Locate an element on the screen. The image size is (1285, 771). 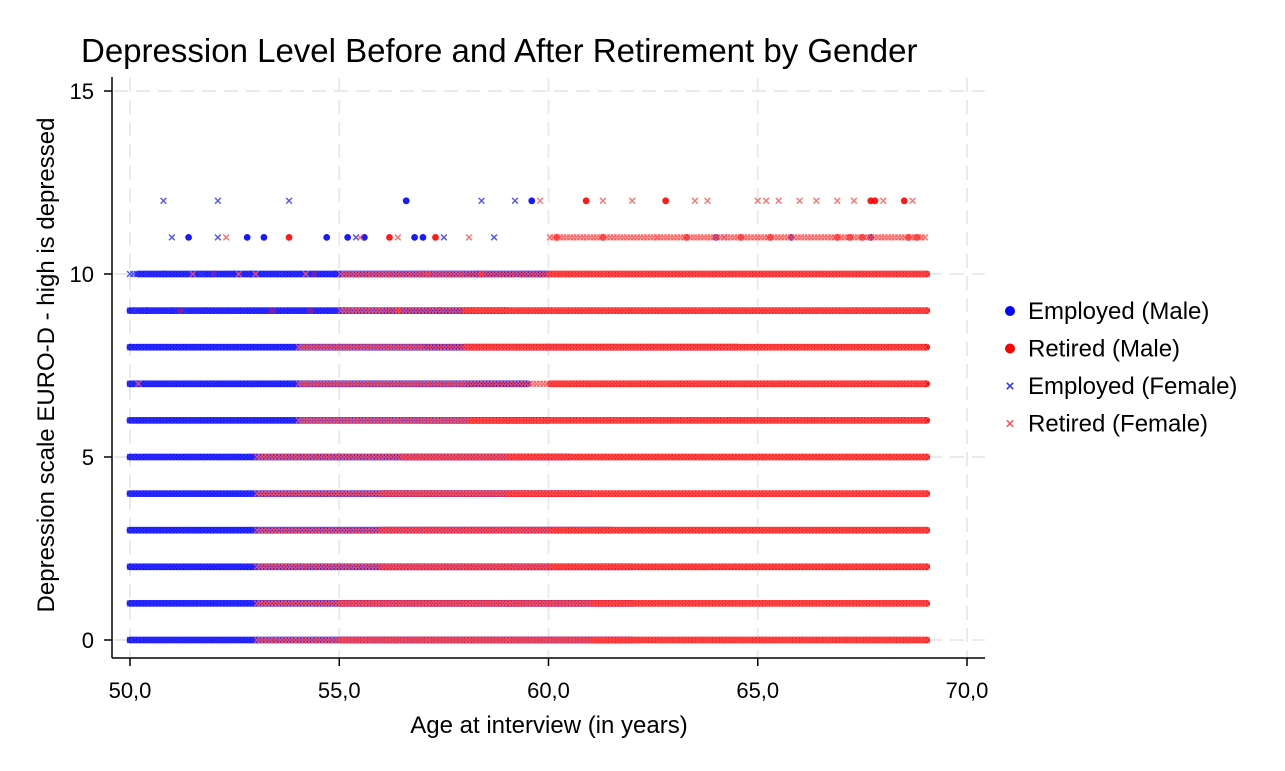
x-tick-label: 55,0 is located at coordinates (339, 690).